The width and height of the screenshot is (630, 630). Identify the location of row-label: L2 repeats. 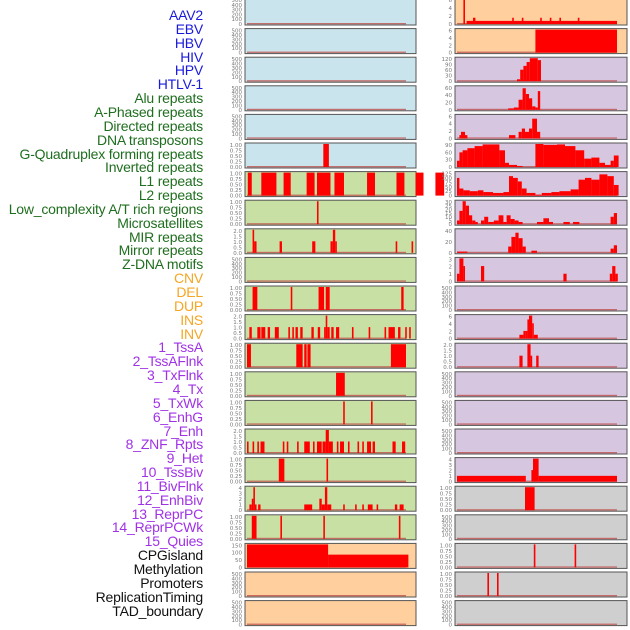
(170, 195).